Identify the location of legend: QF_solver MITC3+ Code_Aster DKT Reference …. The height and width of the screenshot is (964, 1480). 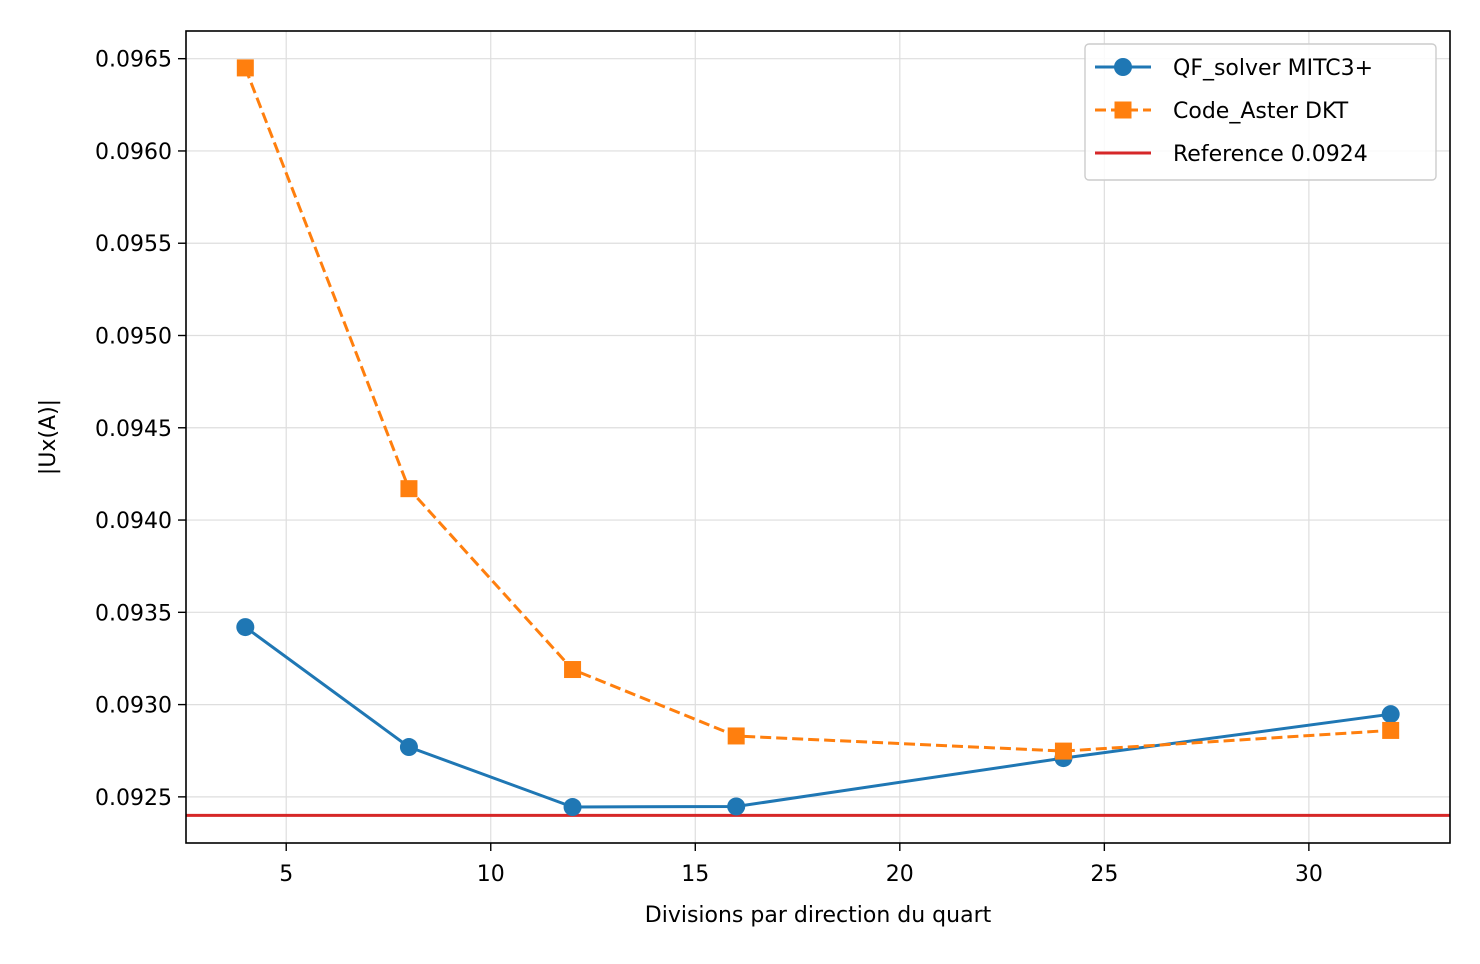
(1260, 112).